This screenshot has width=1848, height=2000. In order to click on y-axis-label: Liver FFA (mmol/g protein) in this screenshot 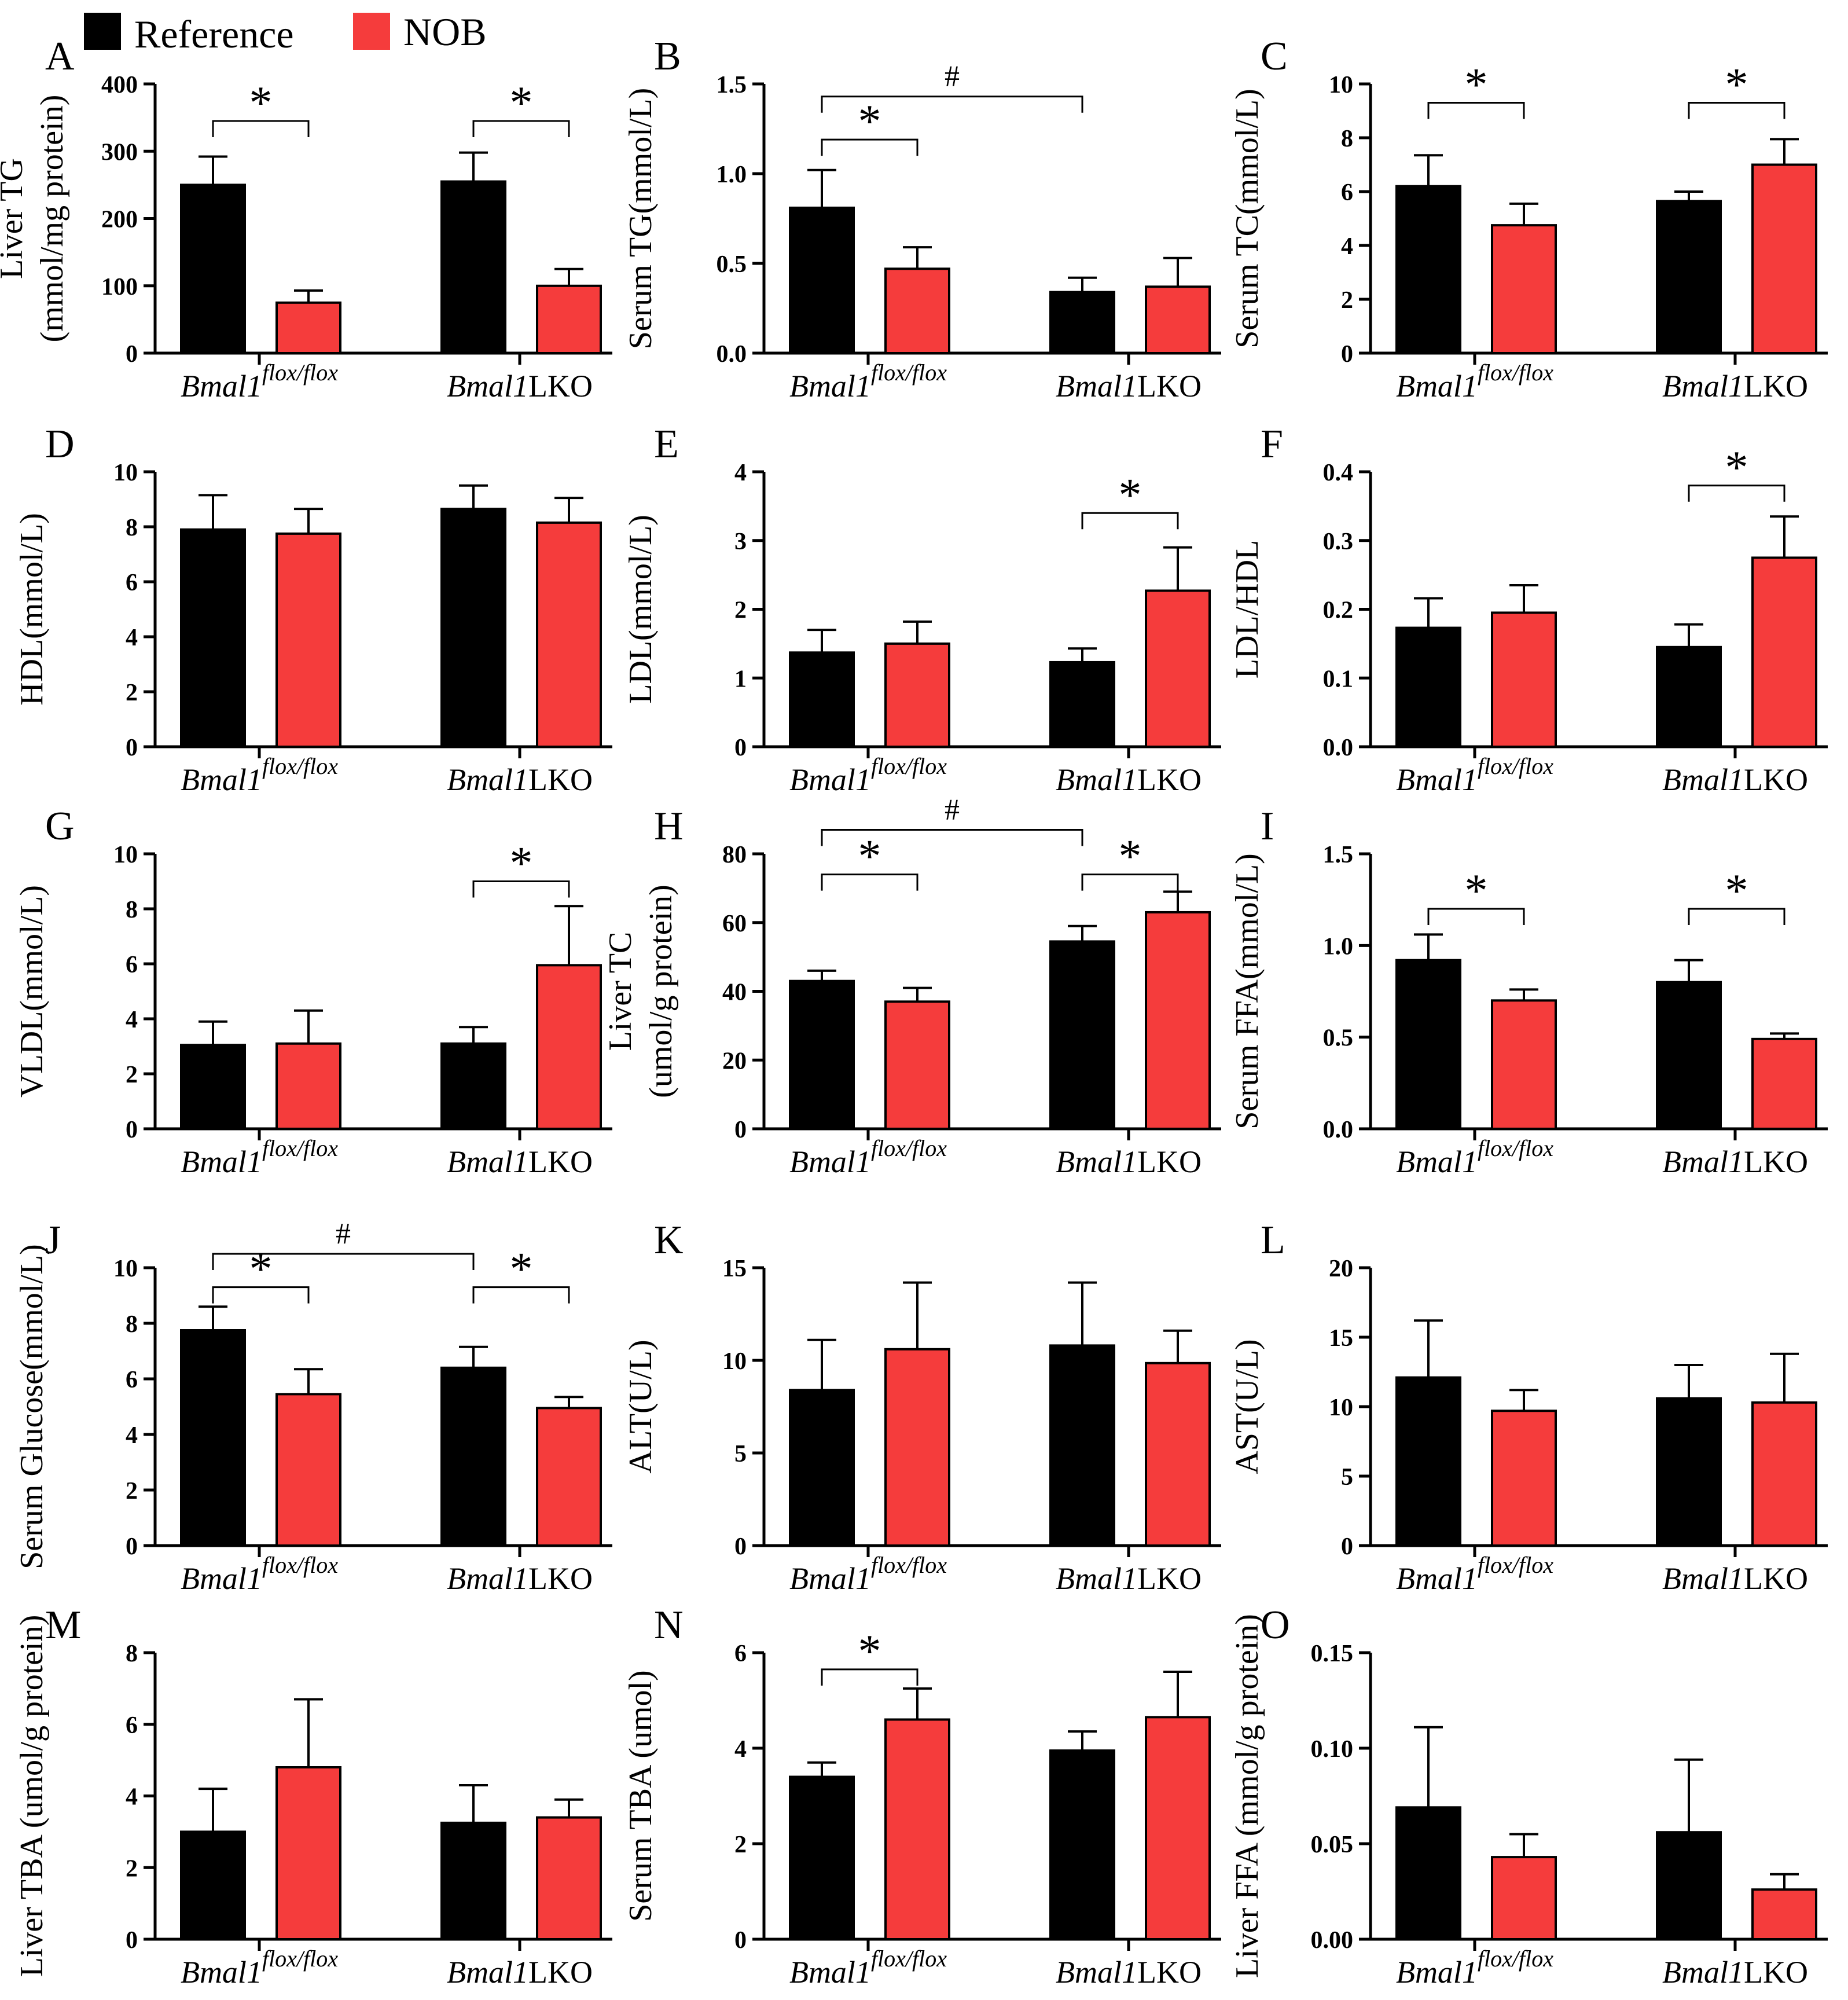, I will do `click(1247, 1796)`.